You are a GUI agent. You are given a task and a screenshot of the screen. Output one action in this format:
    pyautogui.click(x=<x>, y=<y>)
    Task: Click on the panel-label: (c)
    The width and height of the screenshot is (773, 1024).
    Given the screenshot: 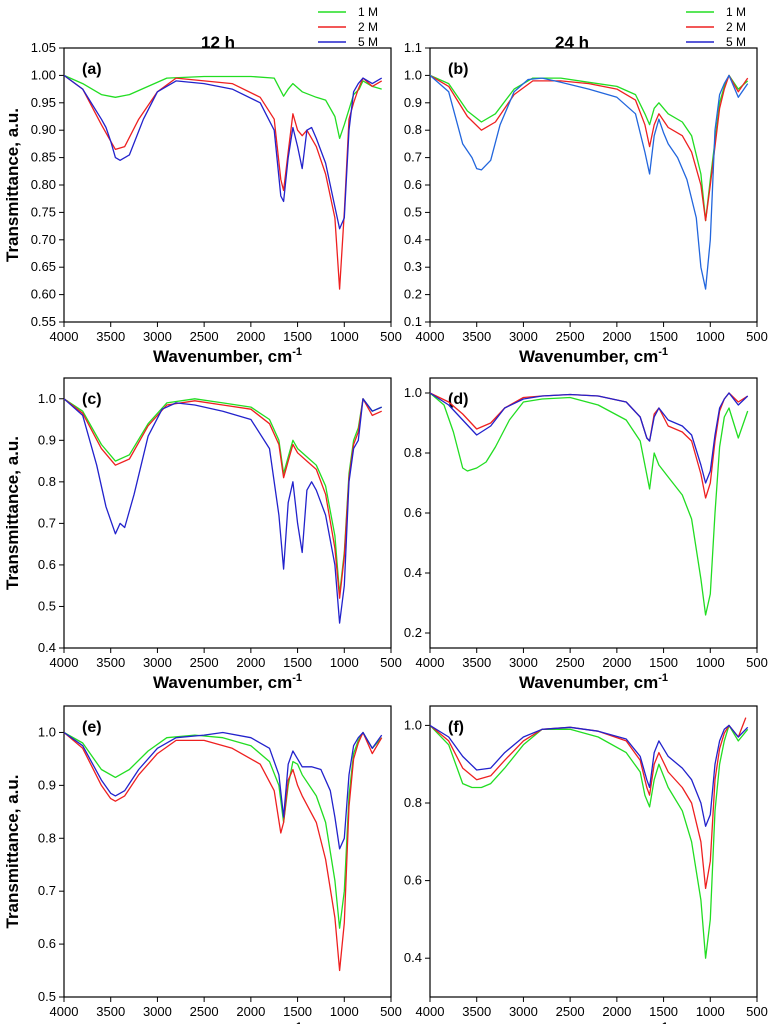 What is the action you would take?
    pyautogui.click(x=92, y=399)
    